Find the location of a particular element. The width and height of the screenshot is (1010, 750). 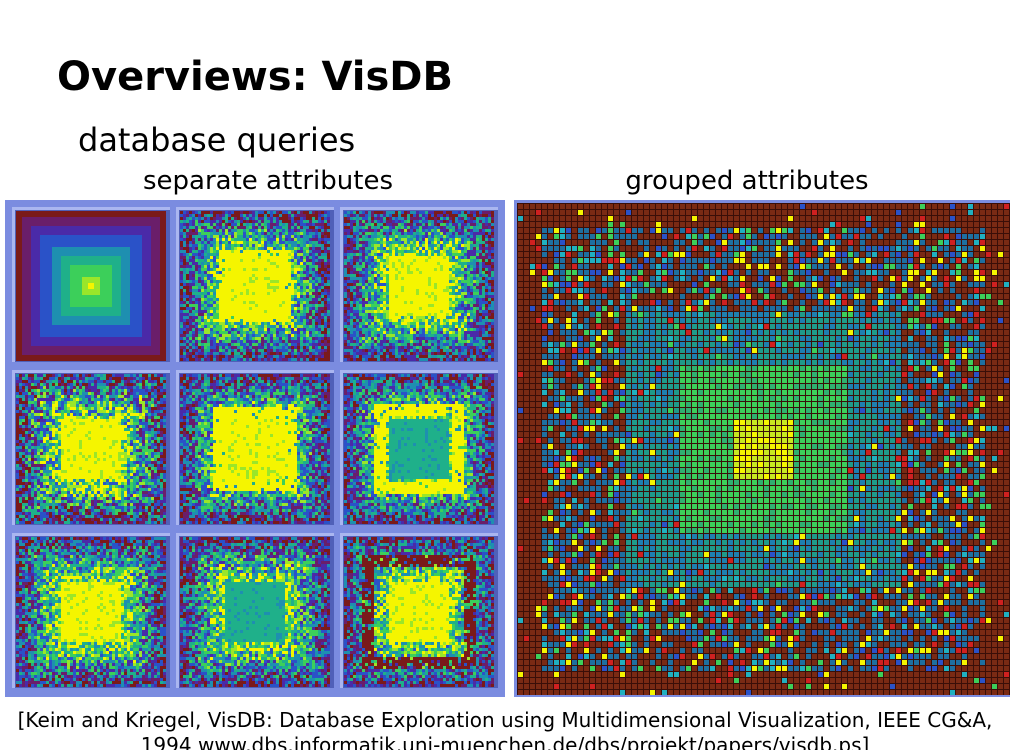

panel-label: grouped attributes is located at coordinates (746, 181).